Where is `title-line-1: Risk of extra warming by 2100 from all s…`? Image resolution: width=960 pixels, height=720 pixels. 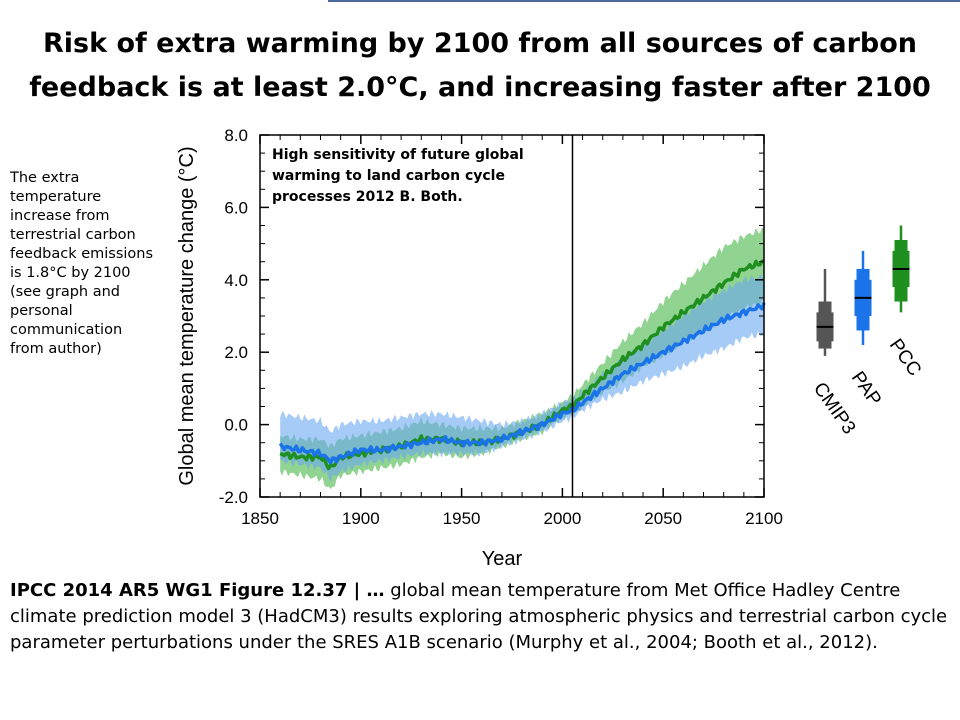 title-line-1: Risk of extra warming by 2100 from all s… is located at coordinates (480, 43).